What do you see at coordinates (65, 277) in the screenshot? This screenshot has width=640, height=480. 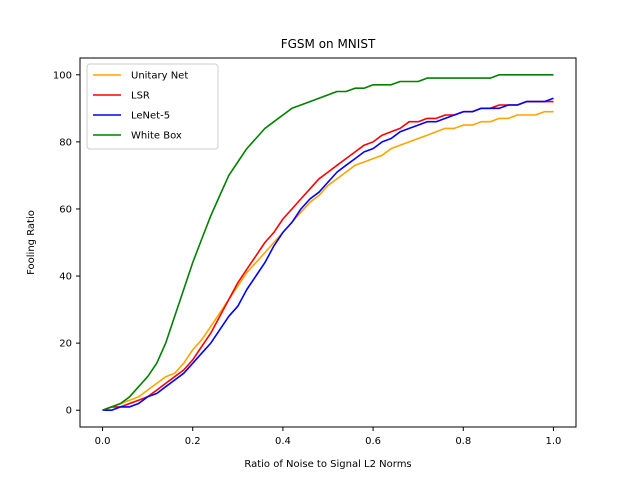 I see `y-tick-label: 40` at bounding box center [65, 277].